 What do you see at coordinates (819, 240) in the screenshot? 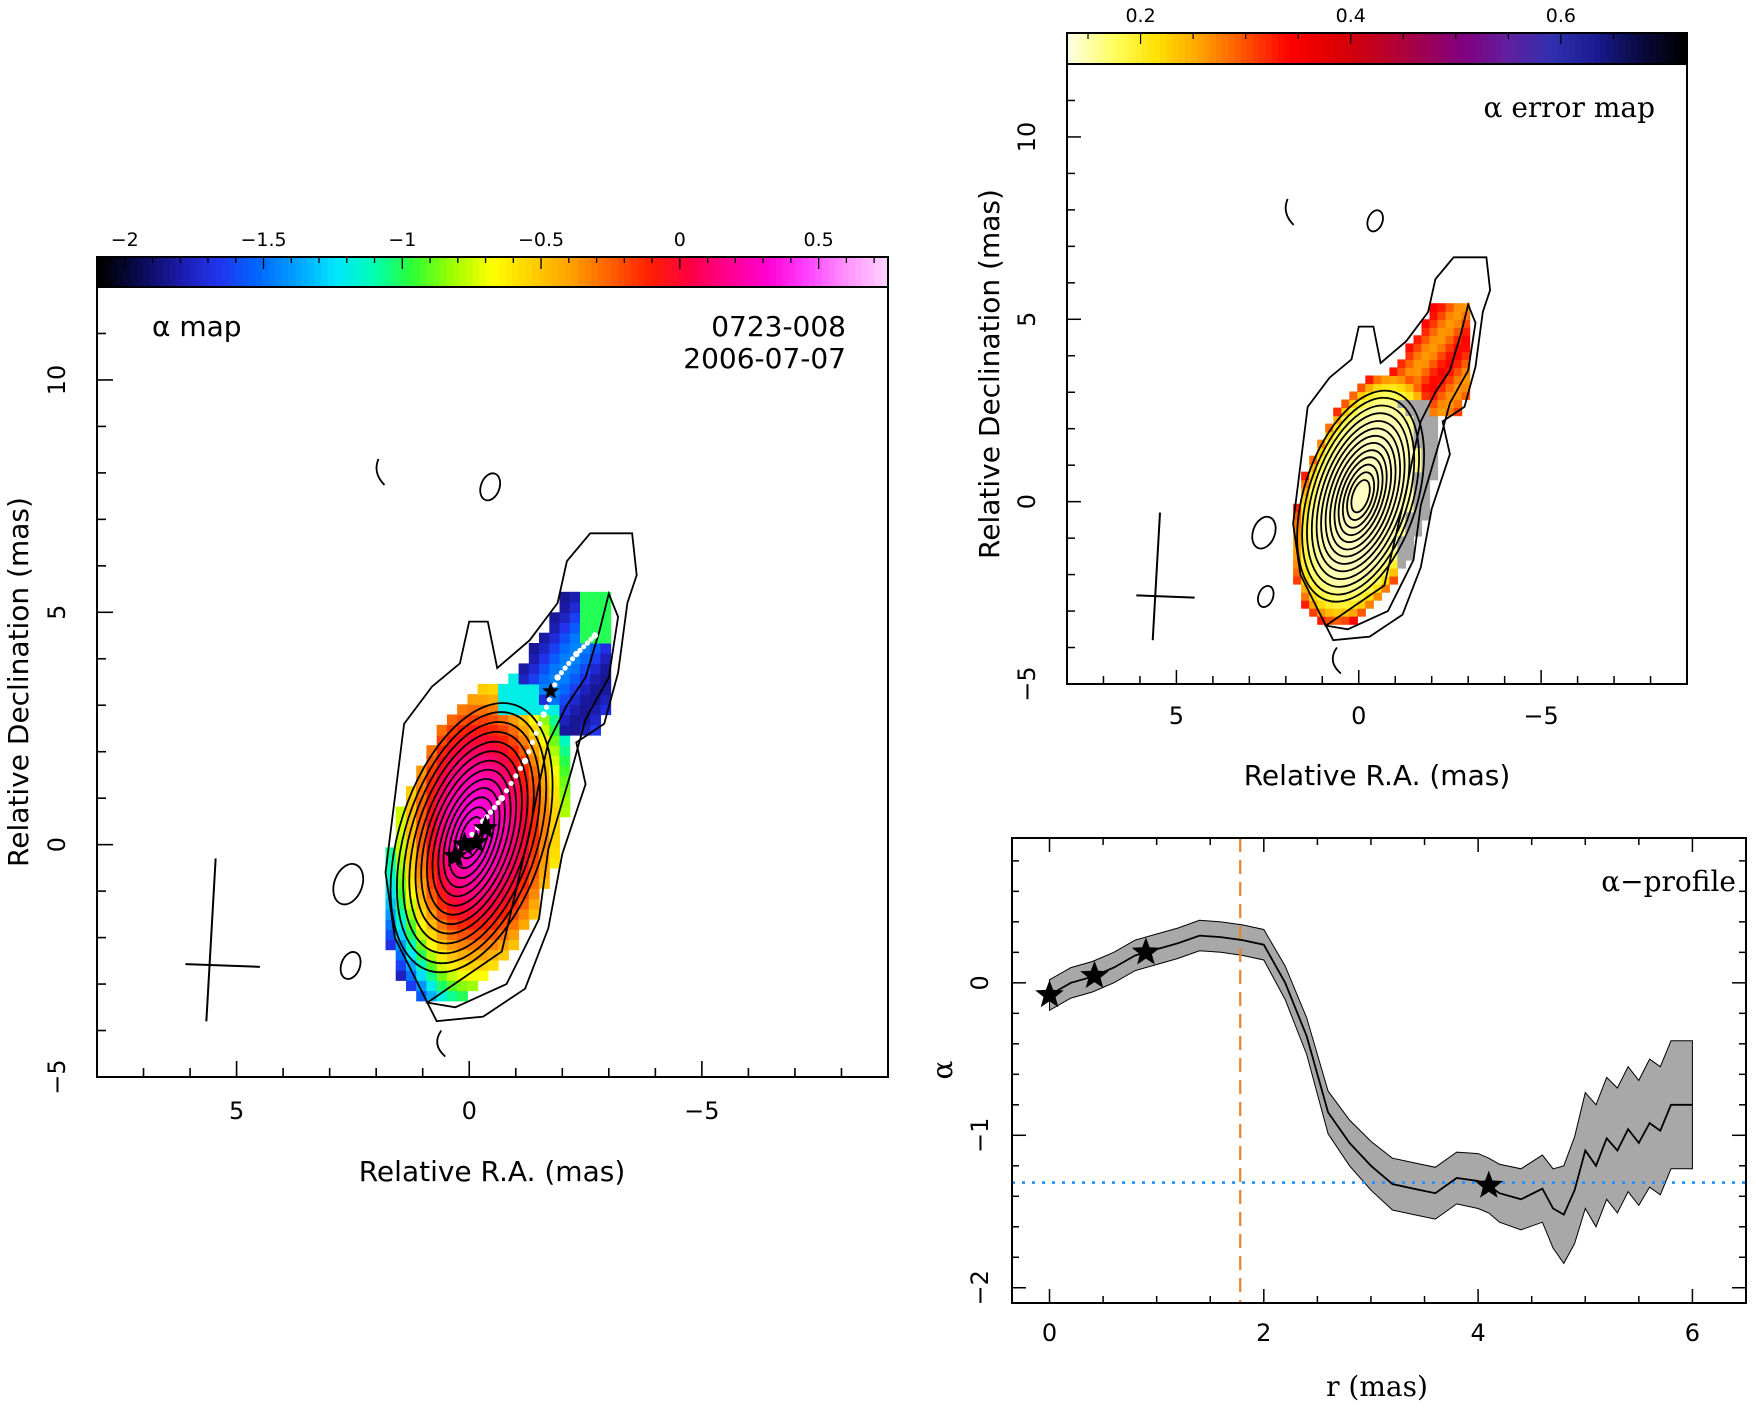
I see `colorbar-tick-label: 0.5` at bounding box center [819, 240].